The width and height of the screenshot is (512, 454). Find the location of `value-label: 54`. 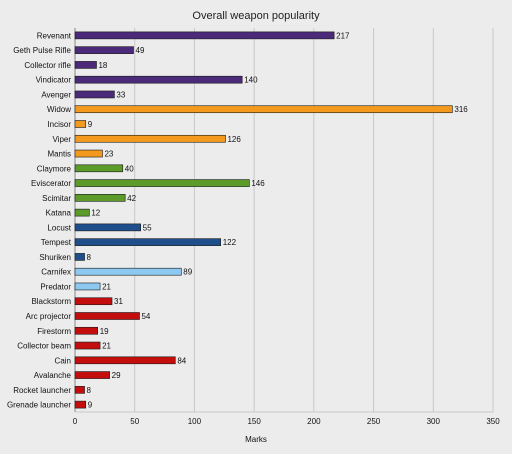

value-label: 54 is located at coordinates (145, 316).